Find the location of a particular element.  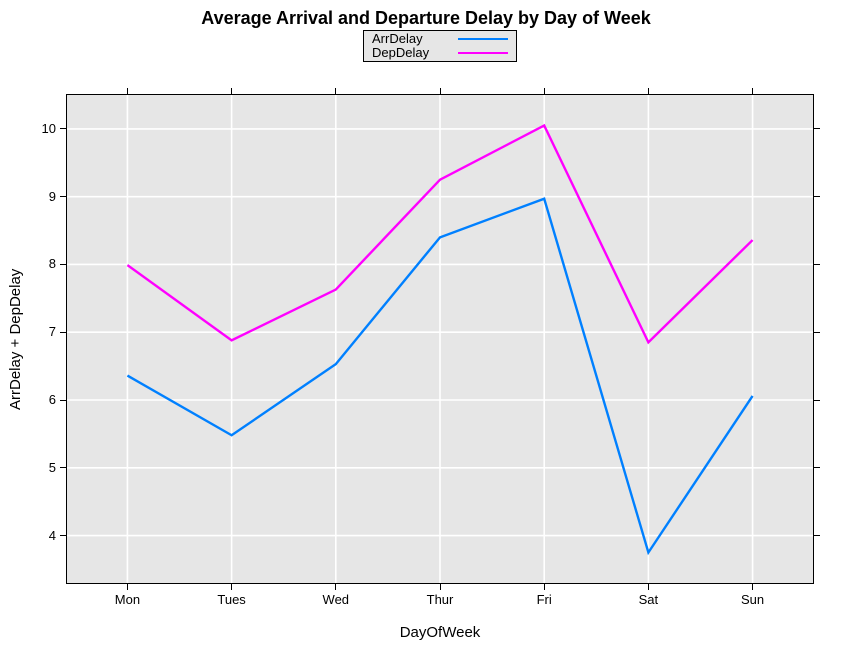

x-tick-label: Fri is located at coordinates (544, 599).